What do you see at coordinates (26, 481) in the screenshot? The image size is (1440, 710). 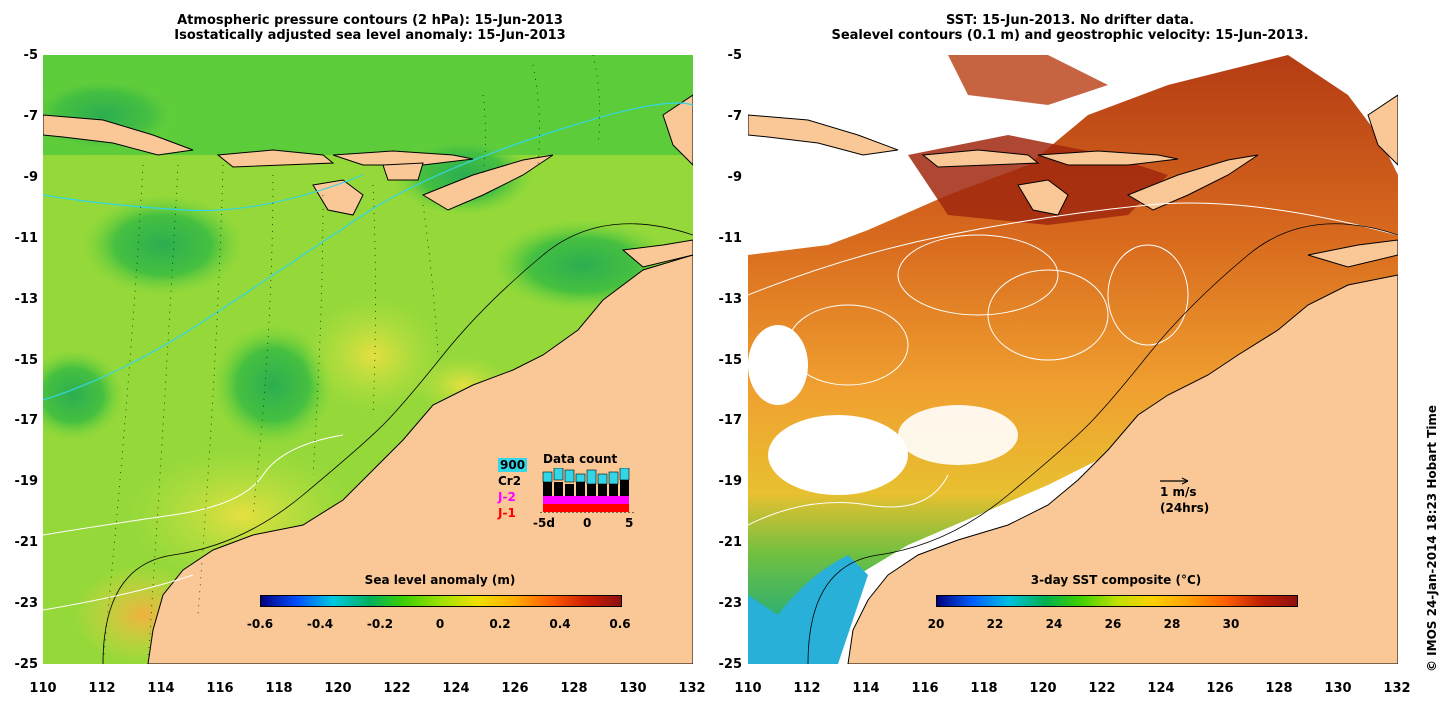 I see `left-ytick-7: -19` at bounding box center [26, 481].